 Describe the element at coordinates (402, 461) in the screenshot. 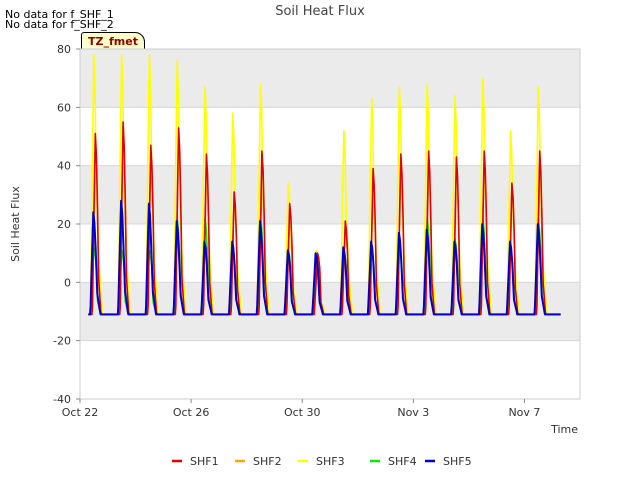

I see `legend-label-shf4: SHF4` at that location.